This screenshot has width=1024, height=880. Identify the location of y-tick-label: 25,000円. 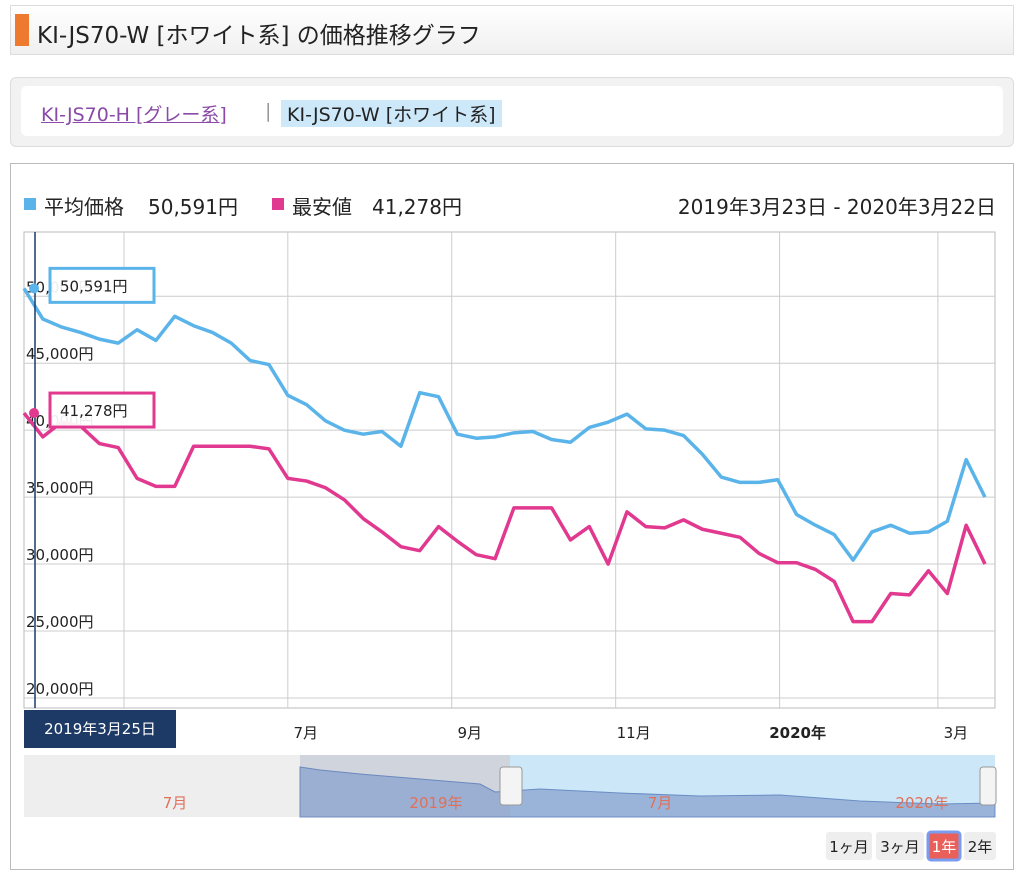
(60, 622).